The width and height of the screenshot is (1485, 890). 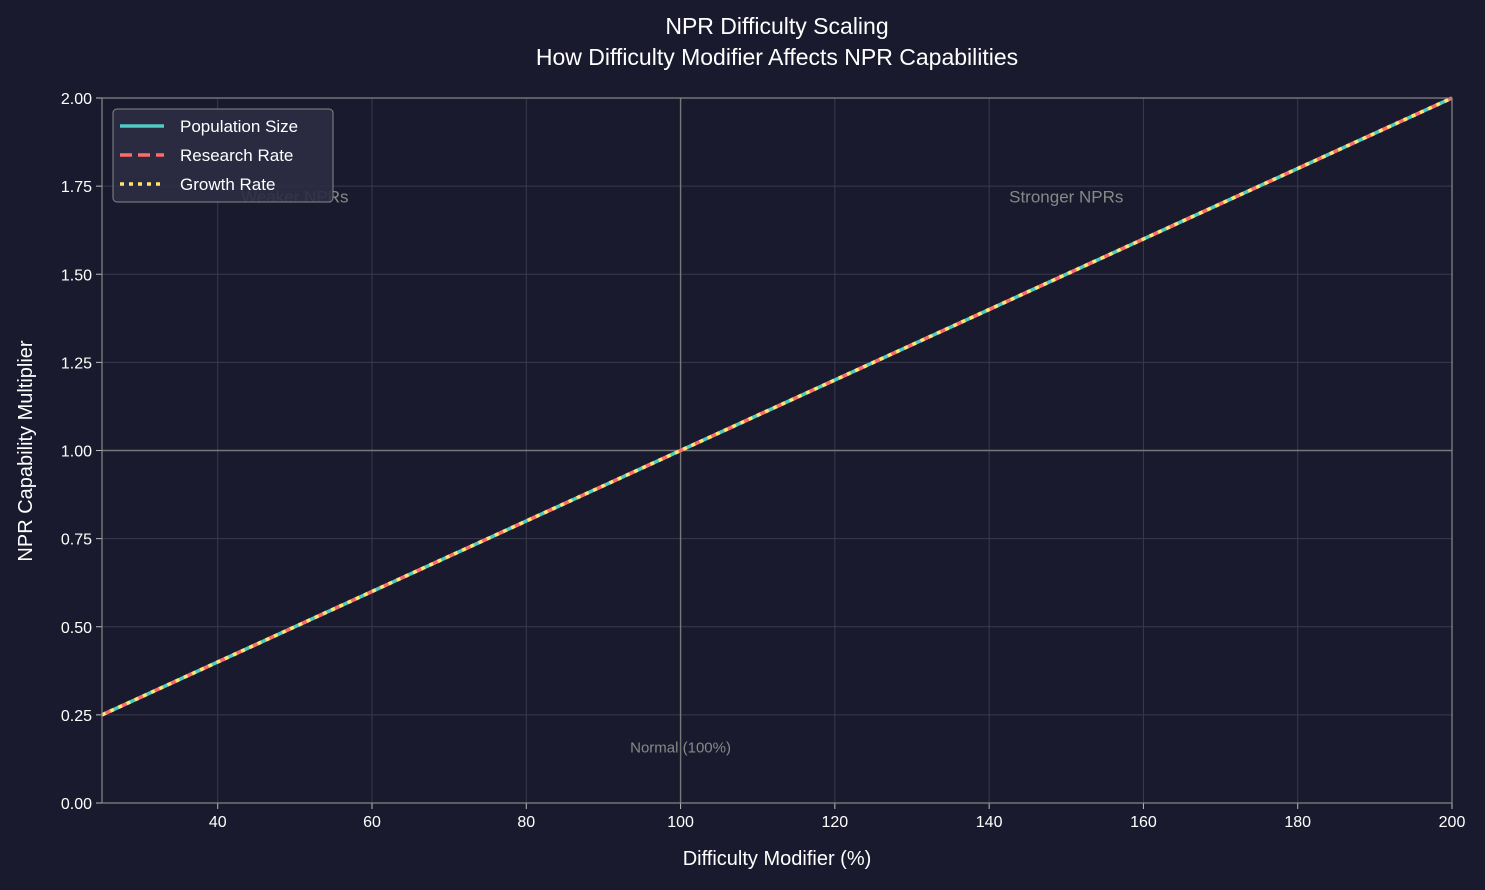 I want to click on legend: Population Size Research Rate Growth Rate, so click(x=223, y=155).